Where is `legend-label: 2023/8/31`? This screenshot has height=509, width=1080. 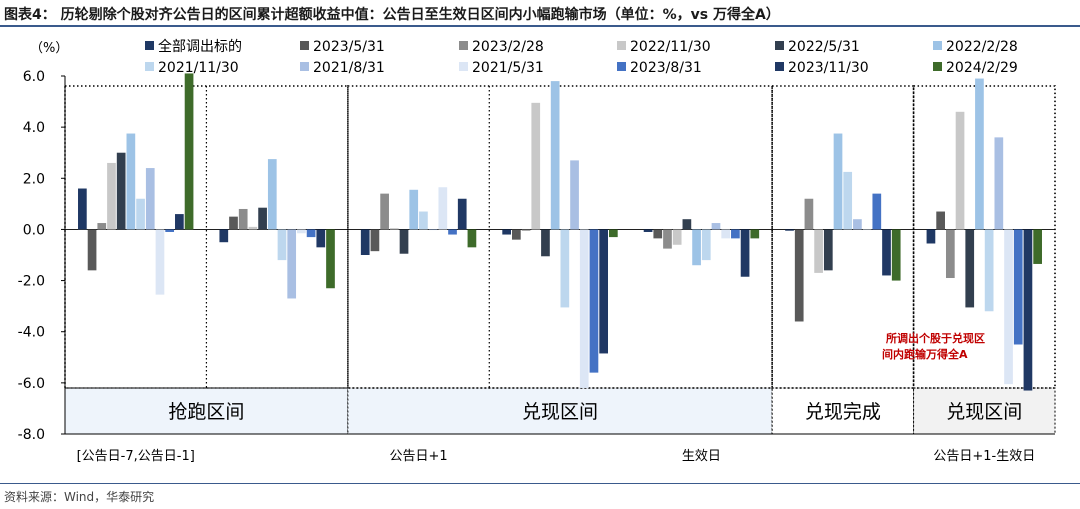 legend-label: 2023/8/31 is located at coordinates (666, 68).